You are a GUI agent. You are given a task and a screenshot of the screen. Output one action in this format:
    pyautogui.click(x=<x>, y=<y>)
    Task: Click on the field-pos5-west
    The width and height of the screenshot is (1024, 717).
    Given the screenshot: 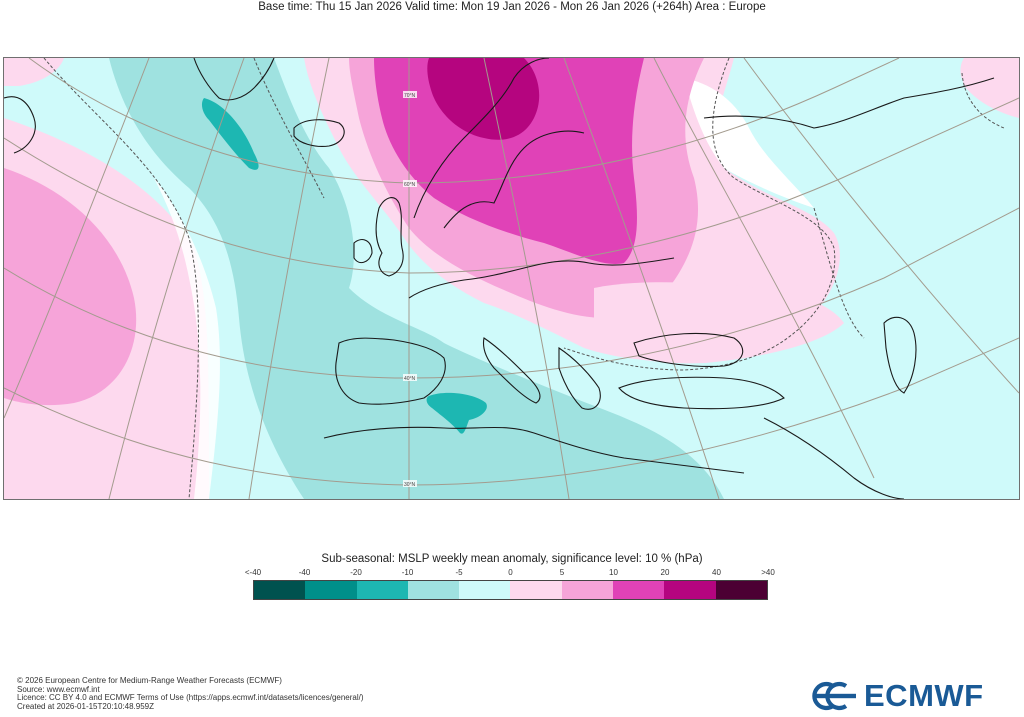 What is the action you would take?
    pyautogui.click(x=70, y=287)
    